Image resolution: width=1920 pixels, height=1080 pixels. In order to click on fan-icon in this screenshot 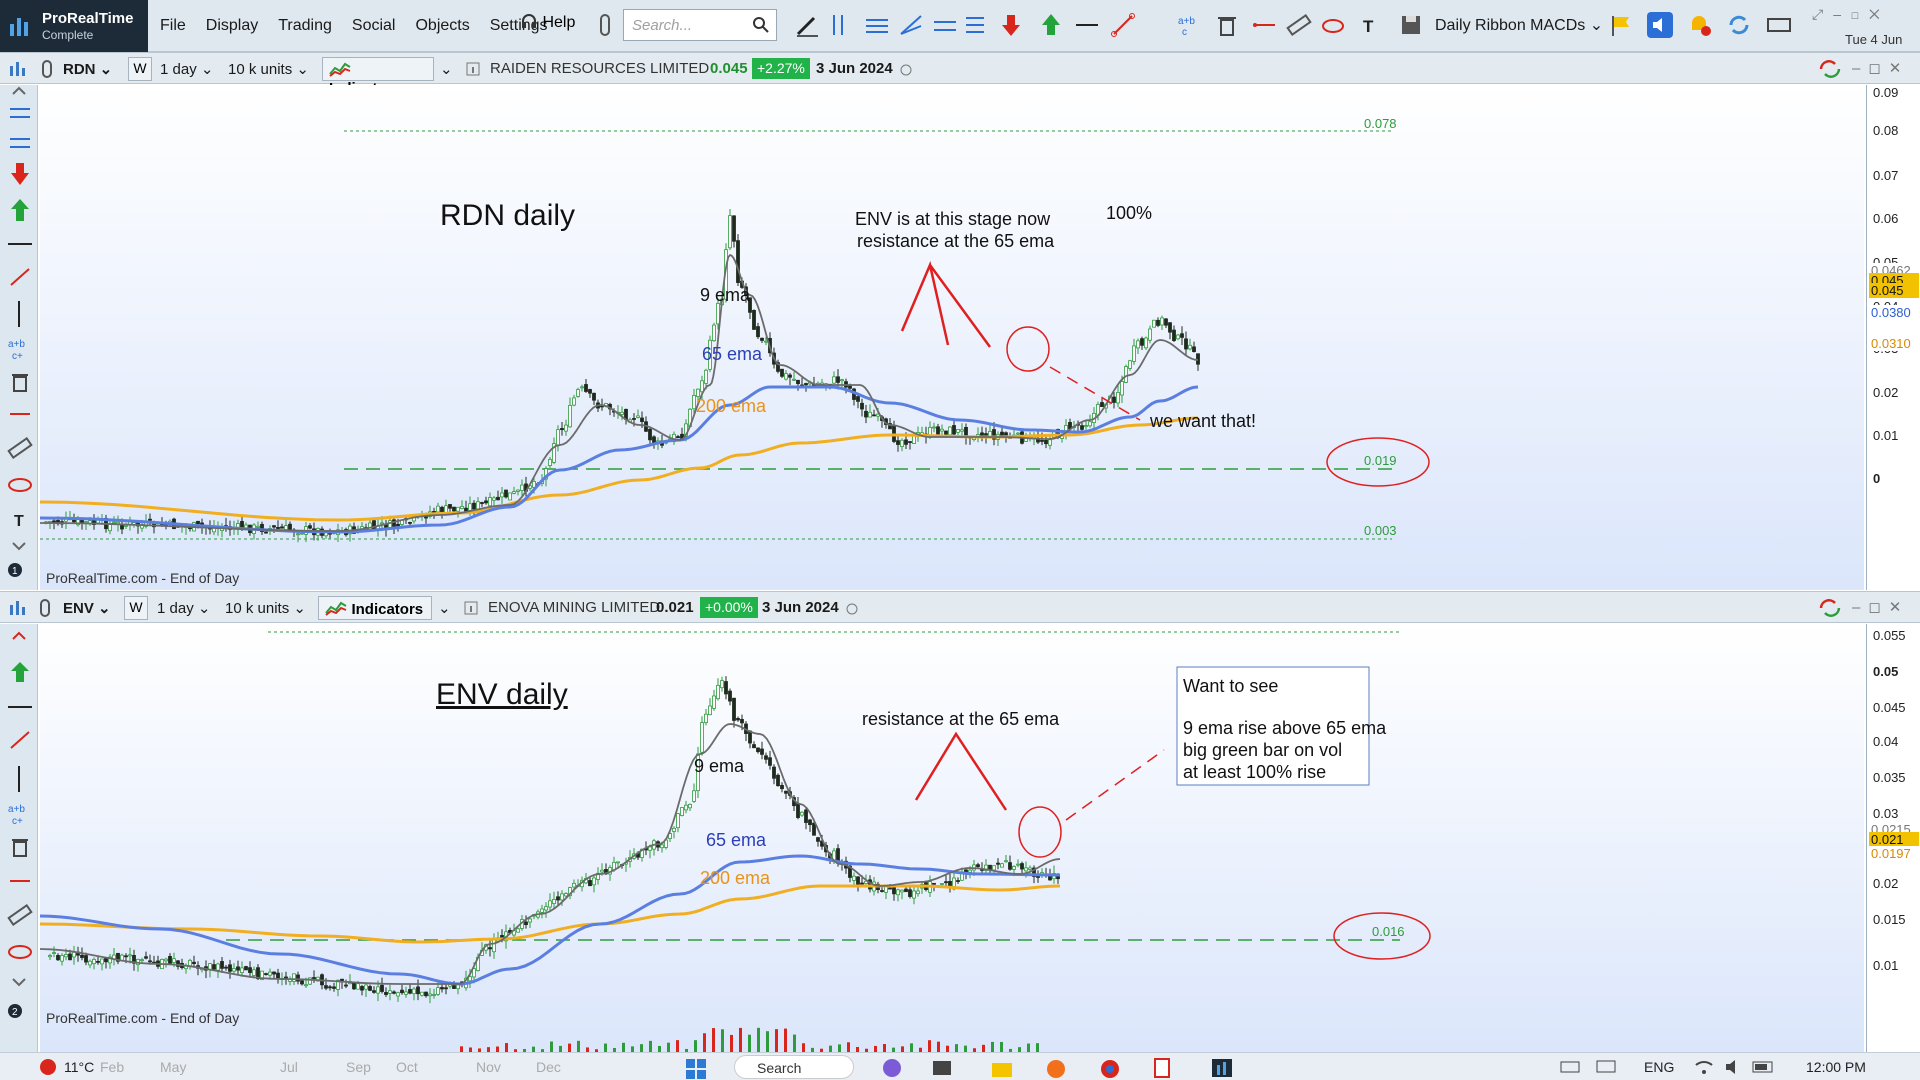, I will do `click(911, 25)`.